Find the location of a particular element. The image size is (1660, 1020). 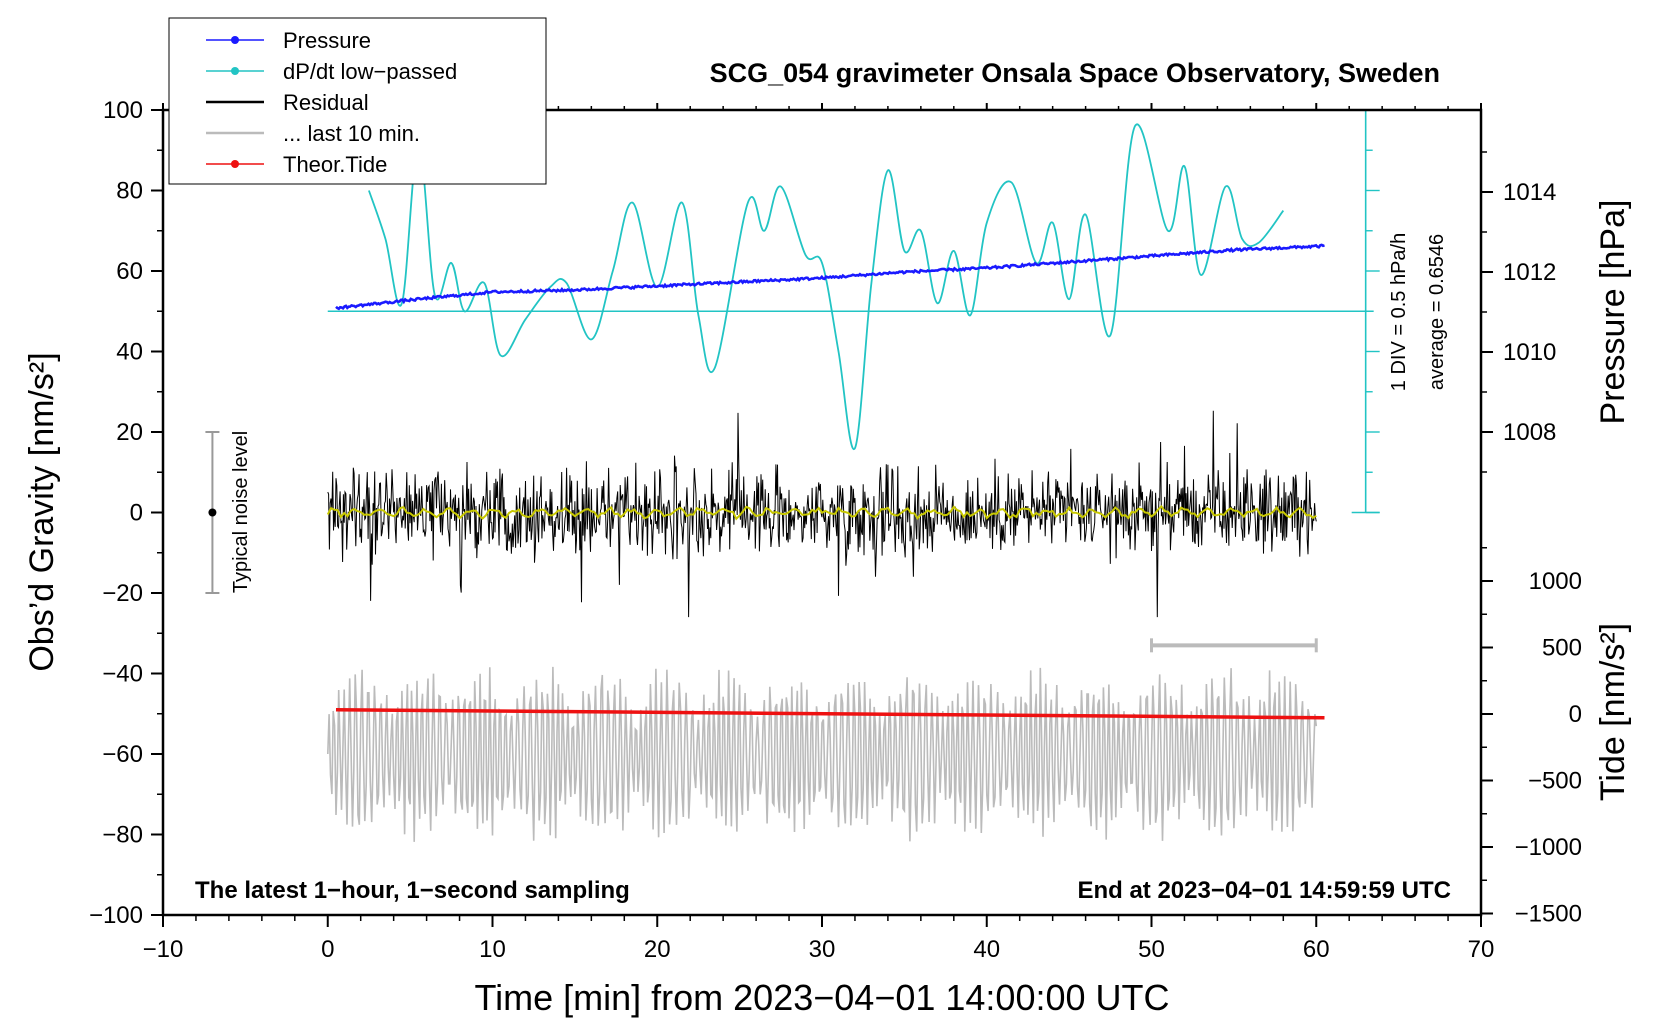

x-tick-label: 0 is located at coordinates (327, 949).